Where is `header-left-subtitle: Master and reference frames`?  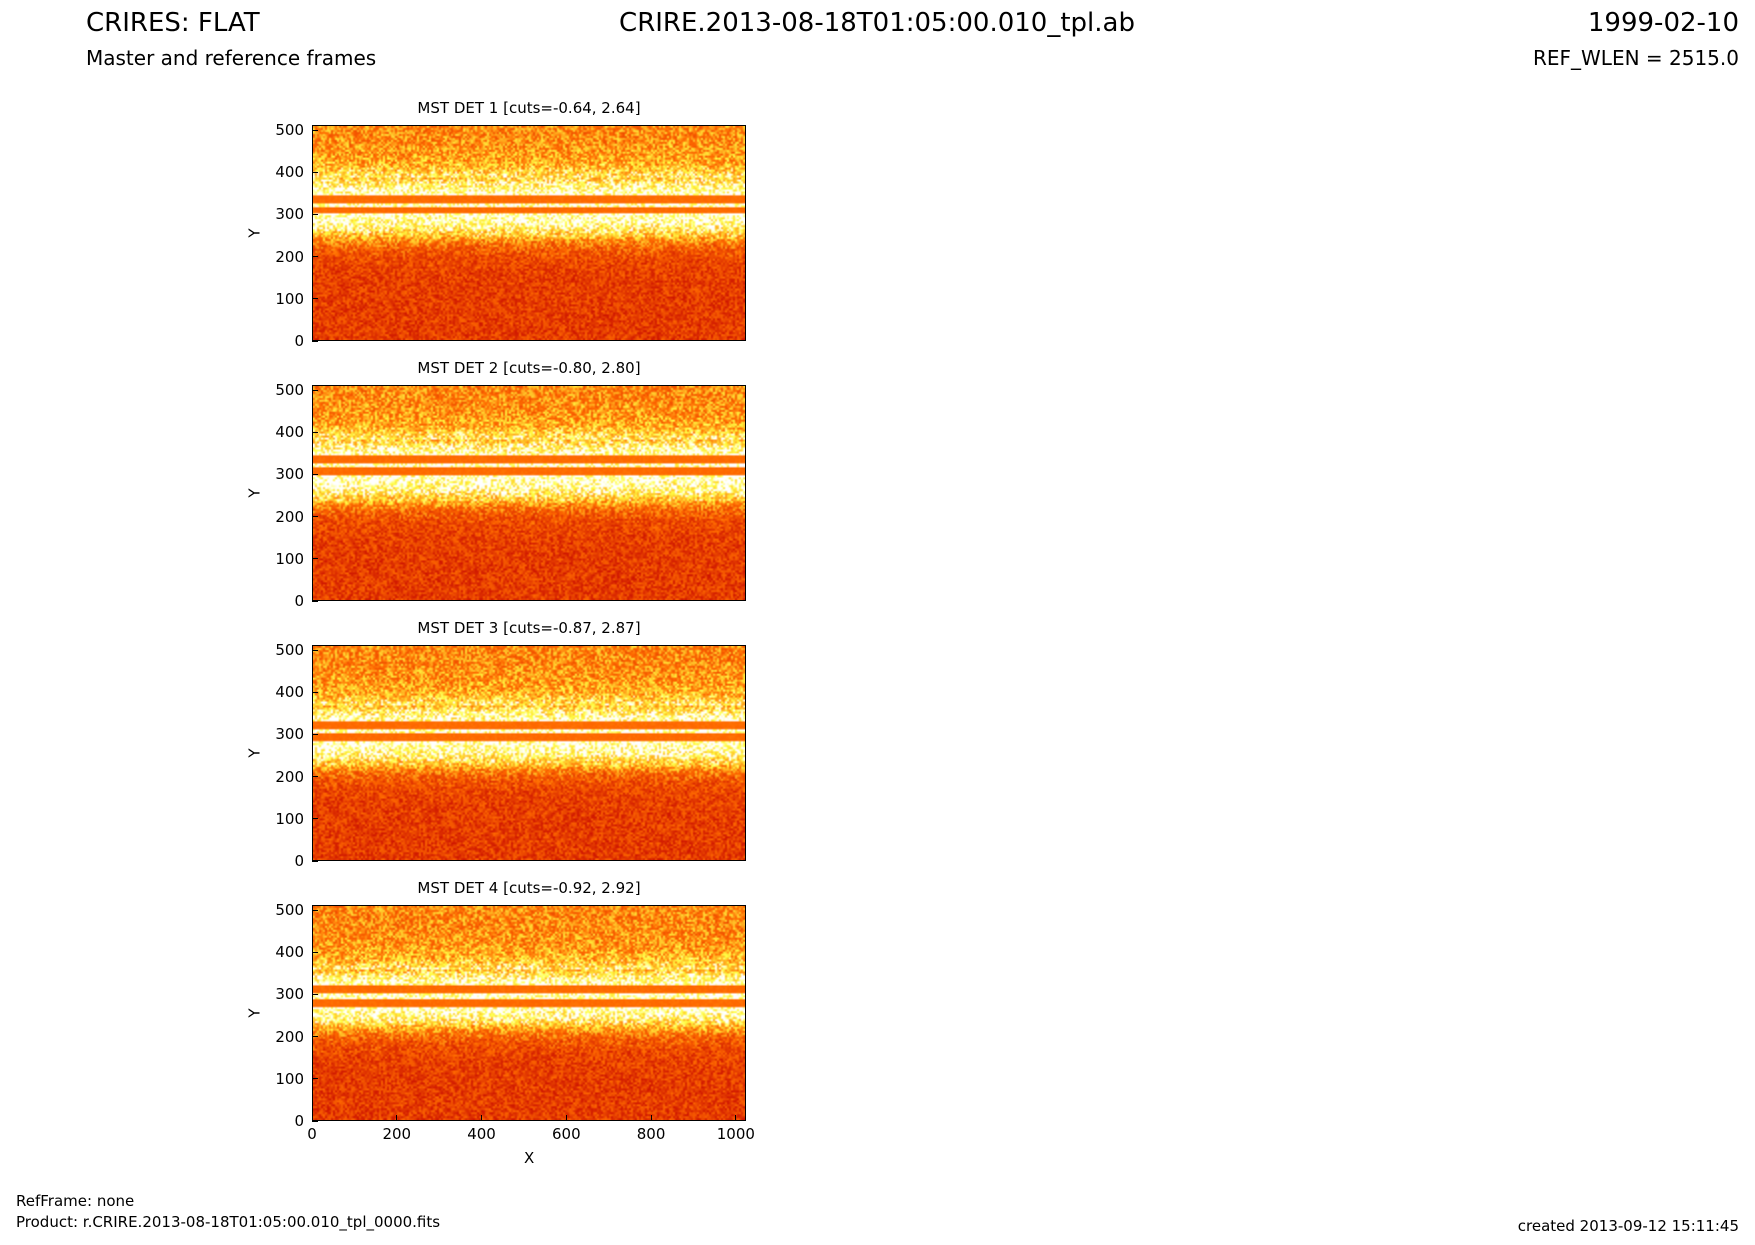
header-left-subtitle: Master and reference frames is located at coordinates (231, 58).